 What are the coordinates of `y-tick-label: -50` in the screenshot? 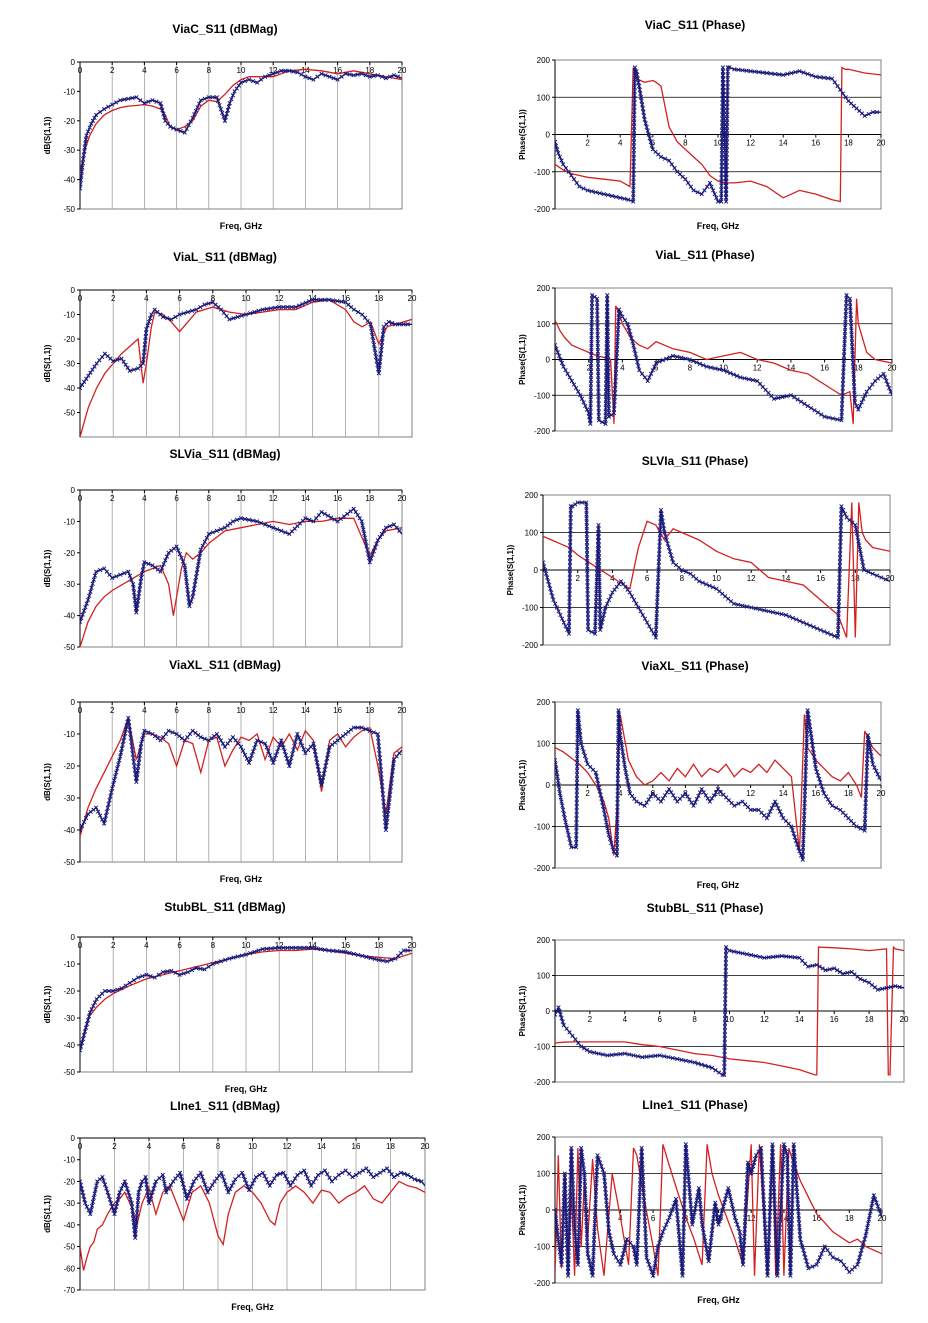 It's located at (69, 1247).